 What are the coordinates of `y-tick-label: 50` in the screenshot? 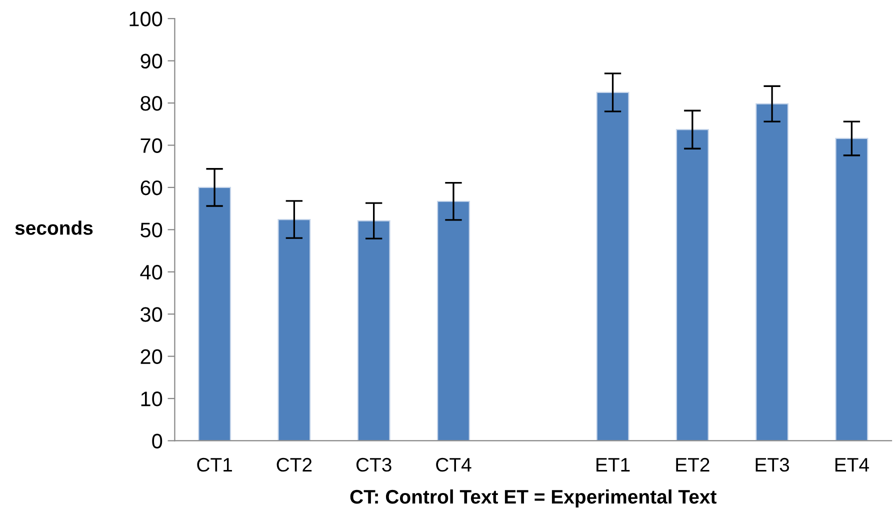 It's located at (151, 230).